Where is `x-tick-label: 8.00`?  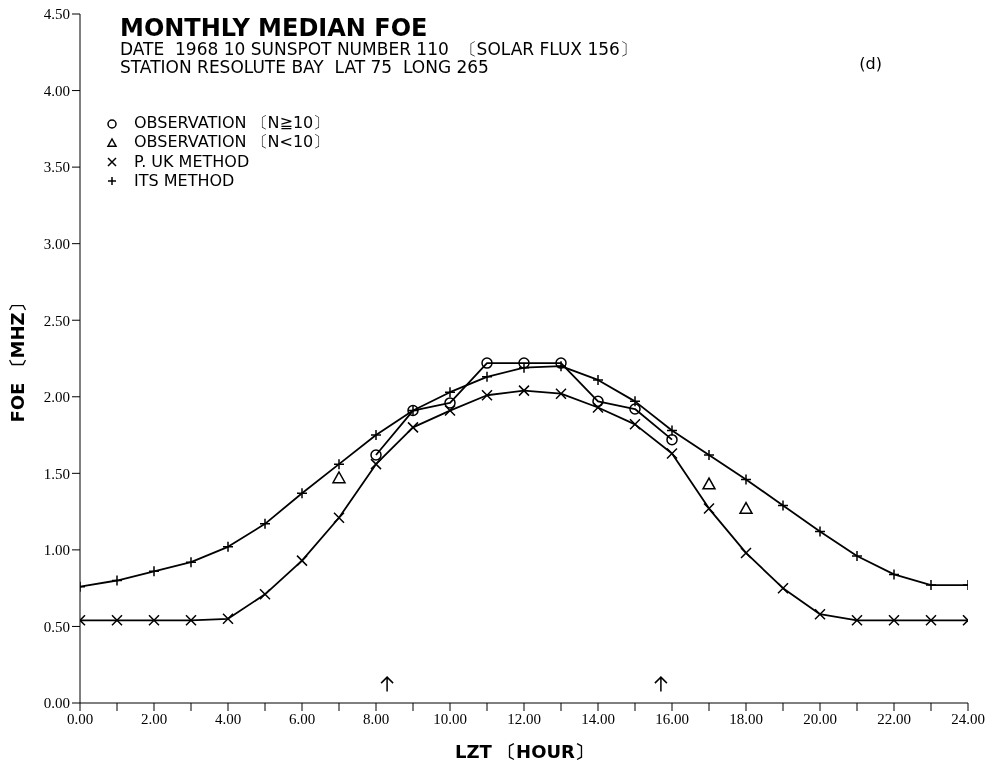
x-tick-label: 8.00 is located at coordinates (376, 718).